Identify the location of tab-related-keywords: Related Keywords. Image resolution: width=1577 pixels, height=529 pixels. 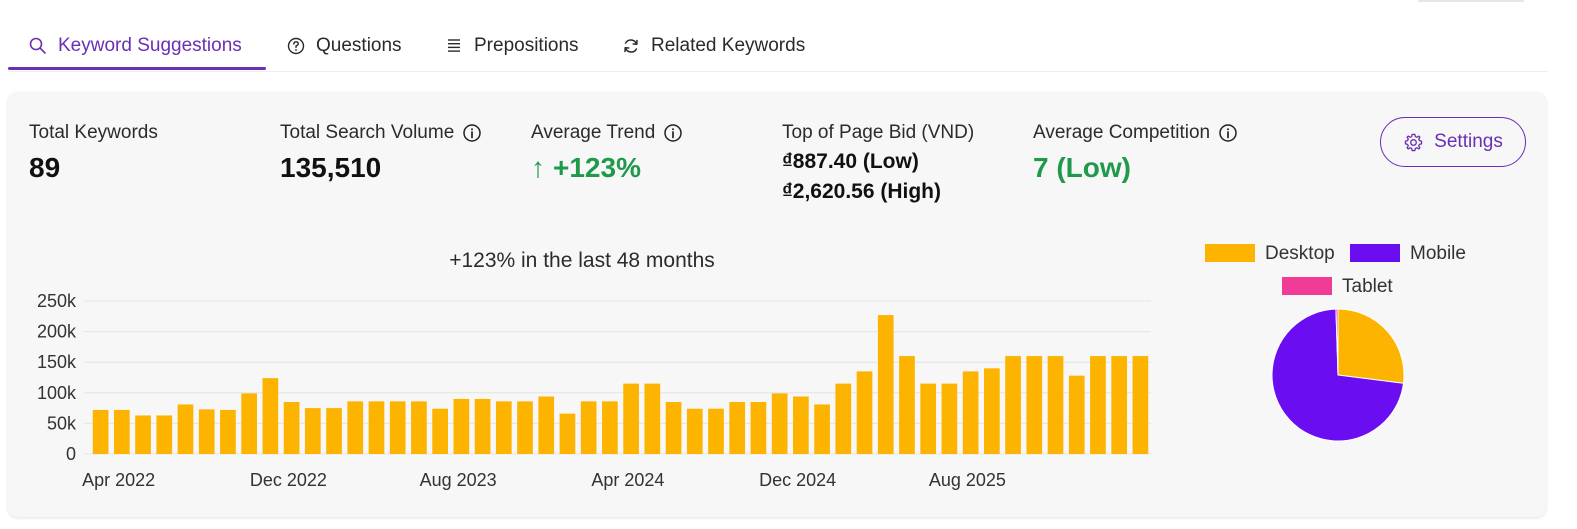
(713, 45).